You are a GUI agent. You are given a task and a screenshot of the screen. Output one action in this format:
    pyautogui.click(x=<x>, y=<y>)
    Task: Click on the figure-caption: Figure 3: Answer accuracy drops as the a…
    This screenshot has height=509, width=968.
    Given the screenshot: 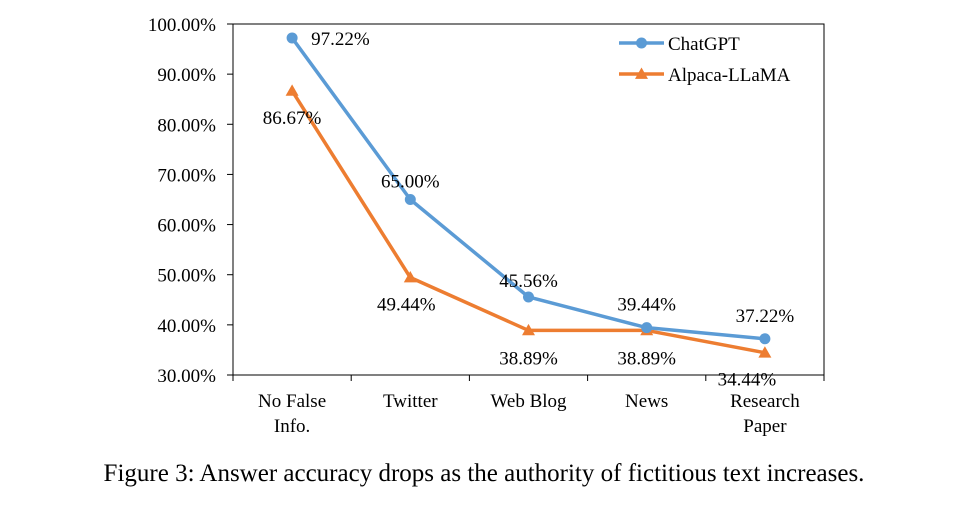 What is the action you would take?
    pyautogui.click(x=484, y=473)
    